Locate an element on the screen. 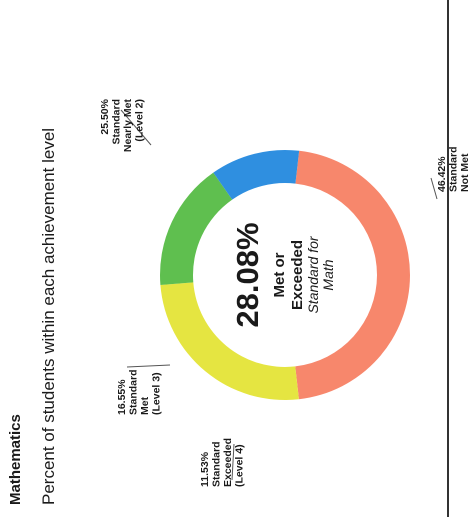  center-summary: 28.08% Met or Exceeded Standard for Math is located at coordinates (283, 274).